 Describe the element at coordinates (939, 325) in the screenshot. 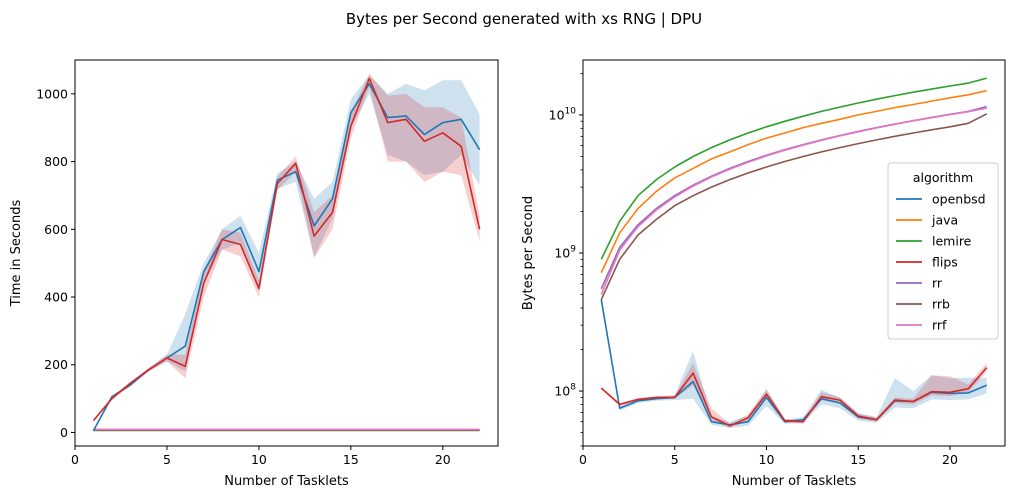

I see `legend-label-rrf: rrf` at that location.